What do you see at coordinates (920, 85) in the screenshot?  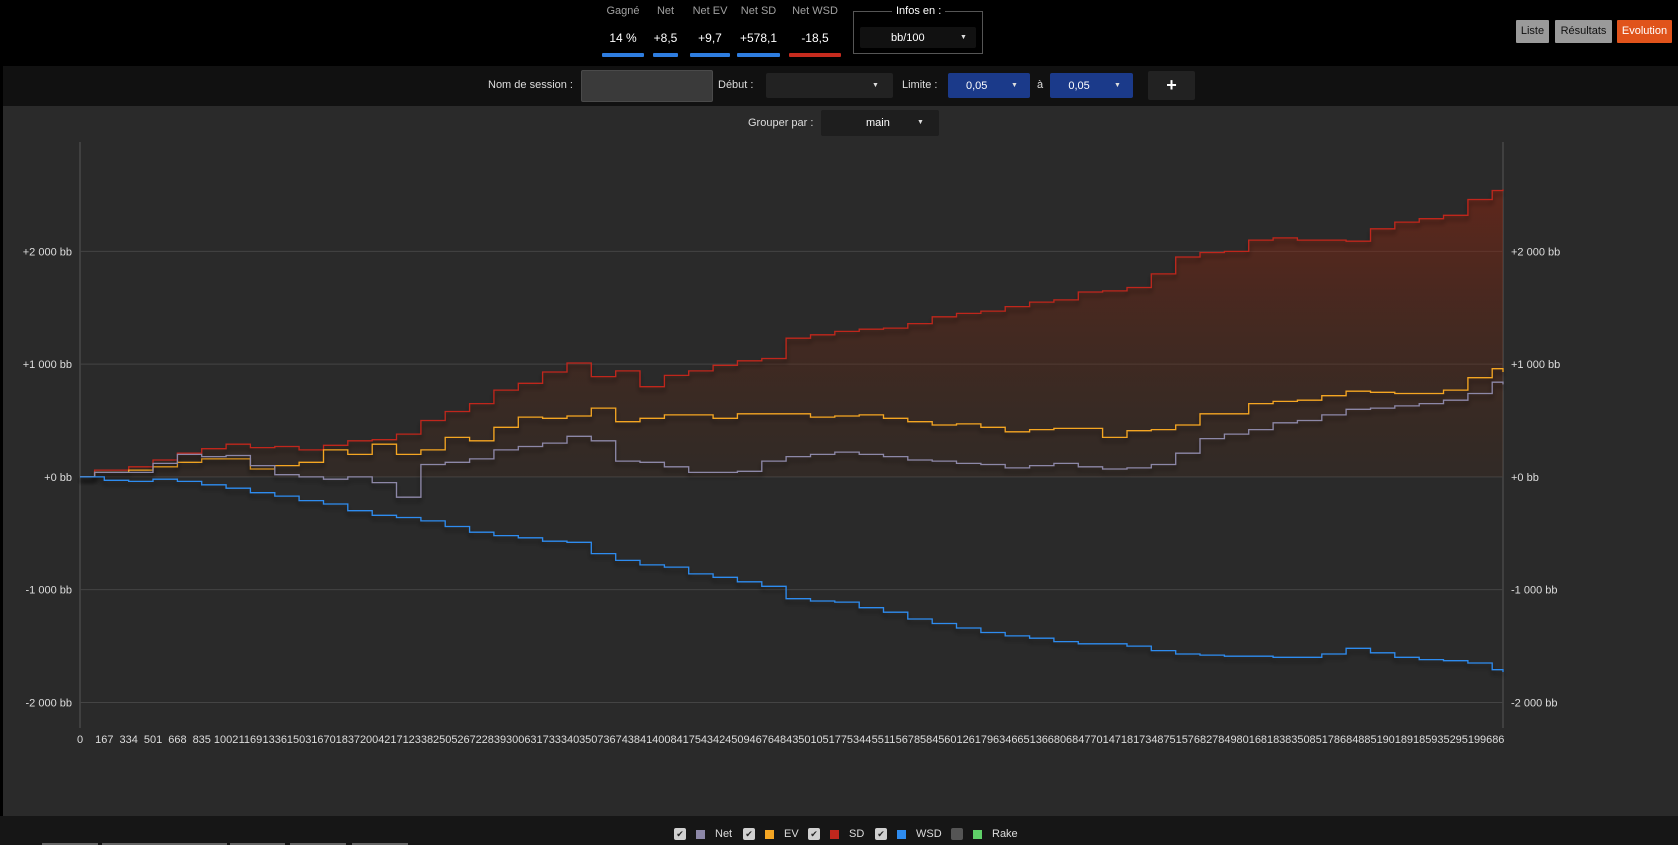 I see `limite-label: Limite :` at bounding box center [920, 85].